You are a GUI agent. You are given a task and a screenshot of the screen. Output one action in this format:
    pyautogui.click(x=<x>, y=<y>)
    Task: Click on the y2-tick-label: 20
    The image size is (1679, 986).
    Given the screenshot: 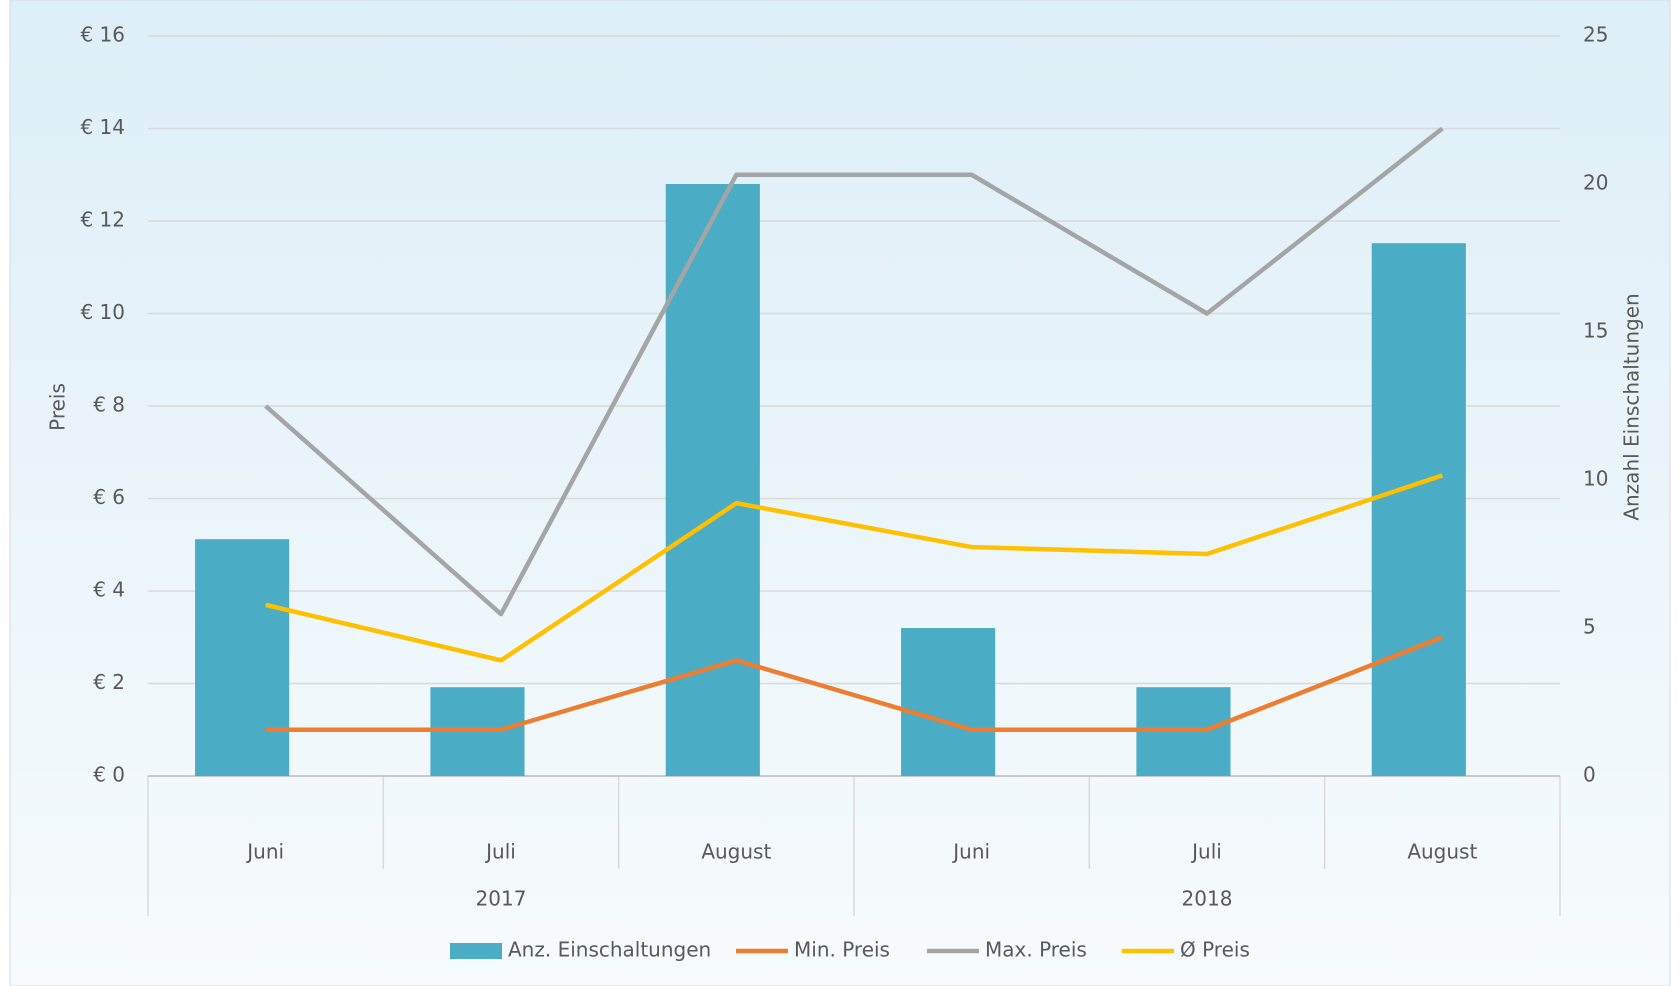 What is the action you would take?
    pyautogui.click(x=1595, y=183)
    